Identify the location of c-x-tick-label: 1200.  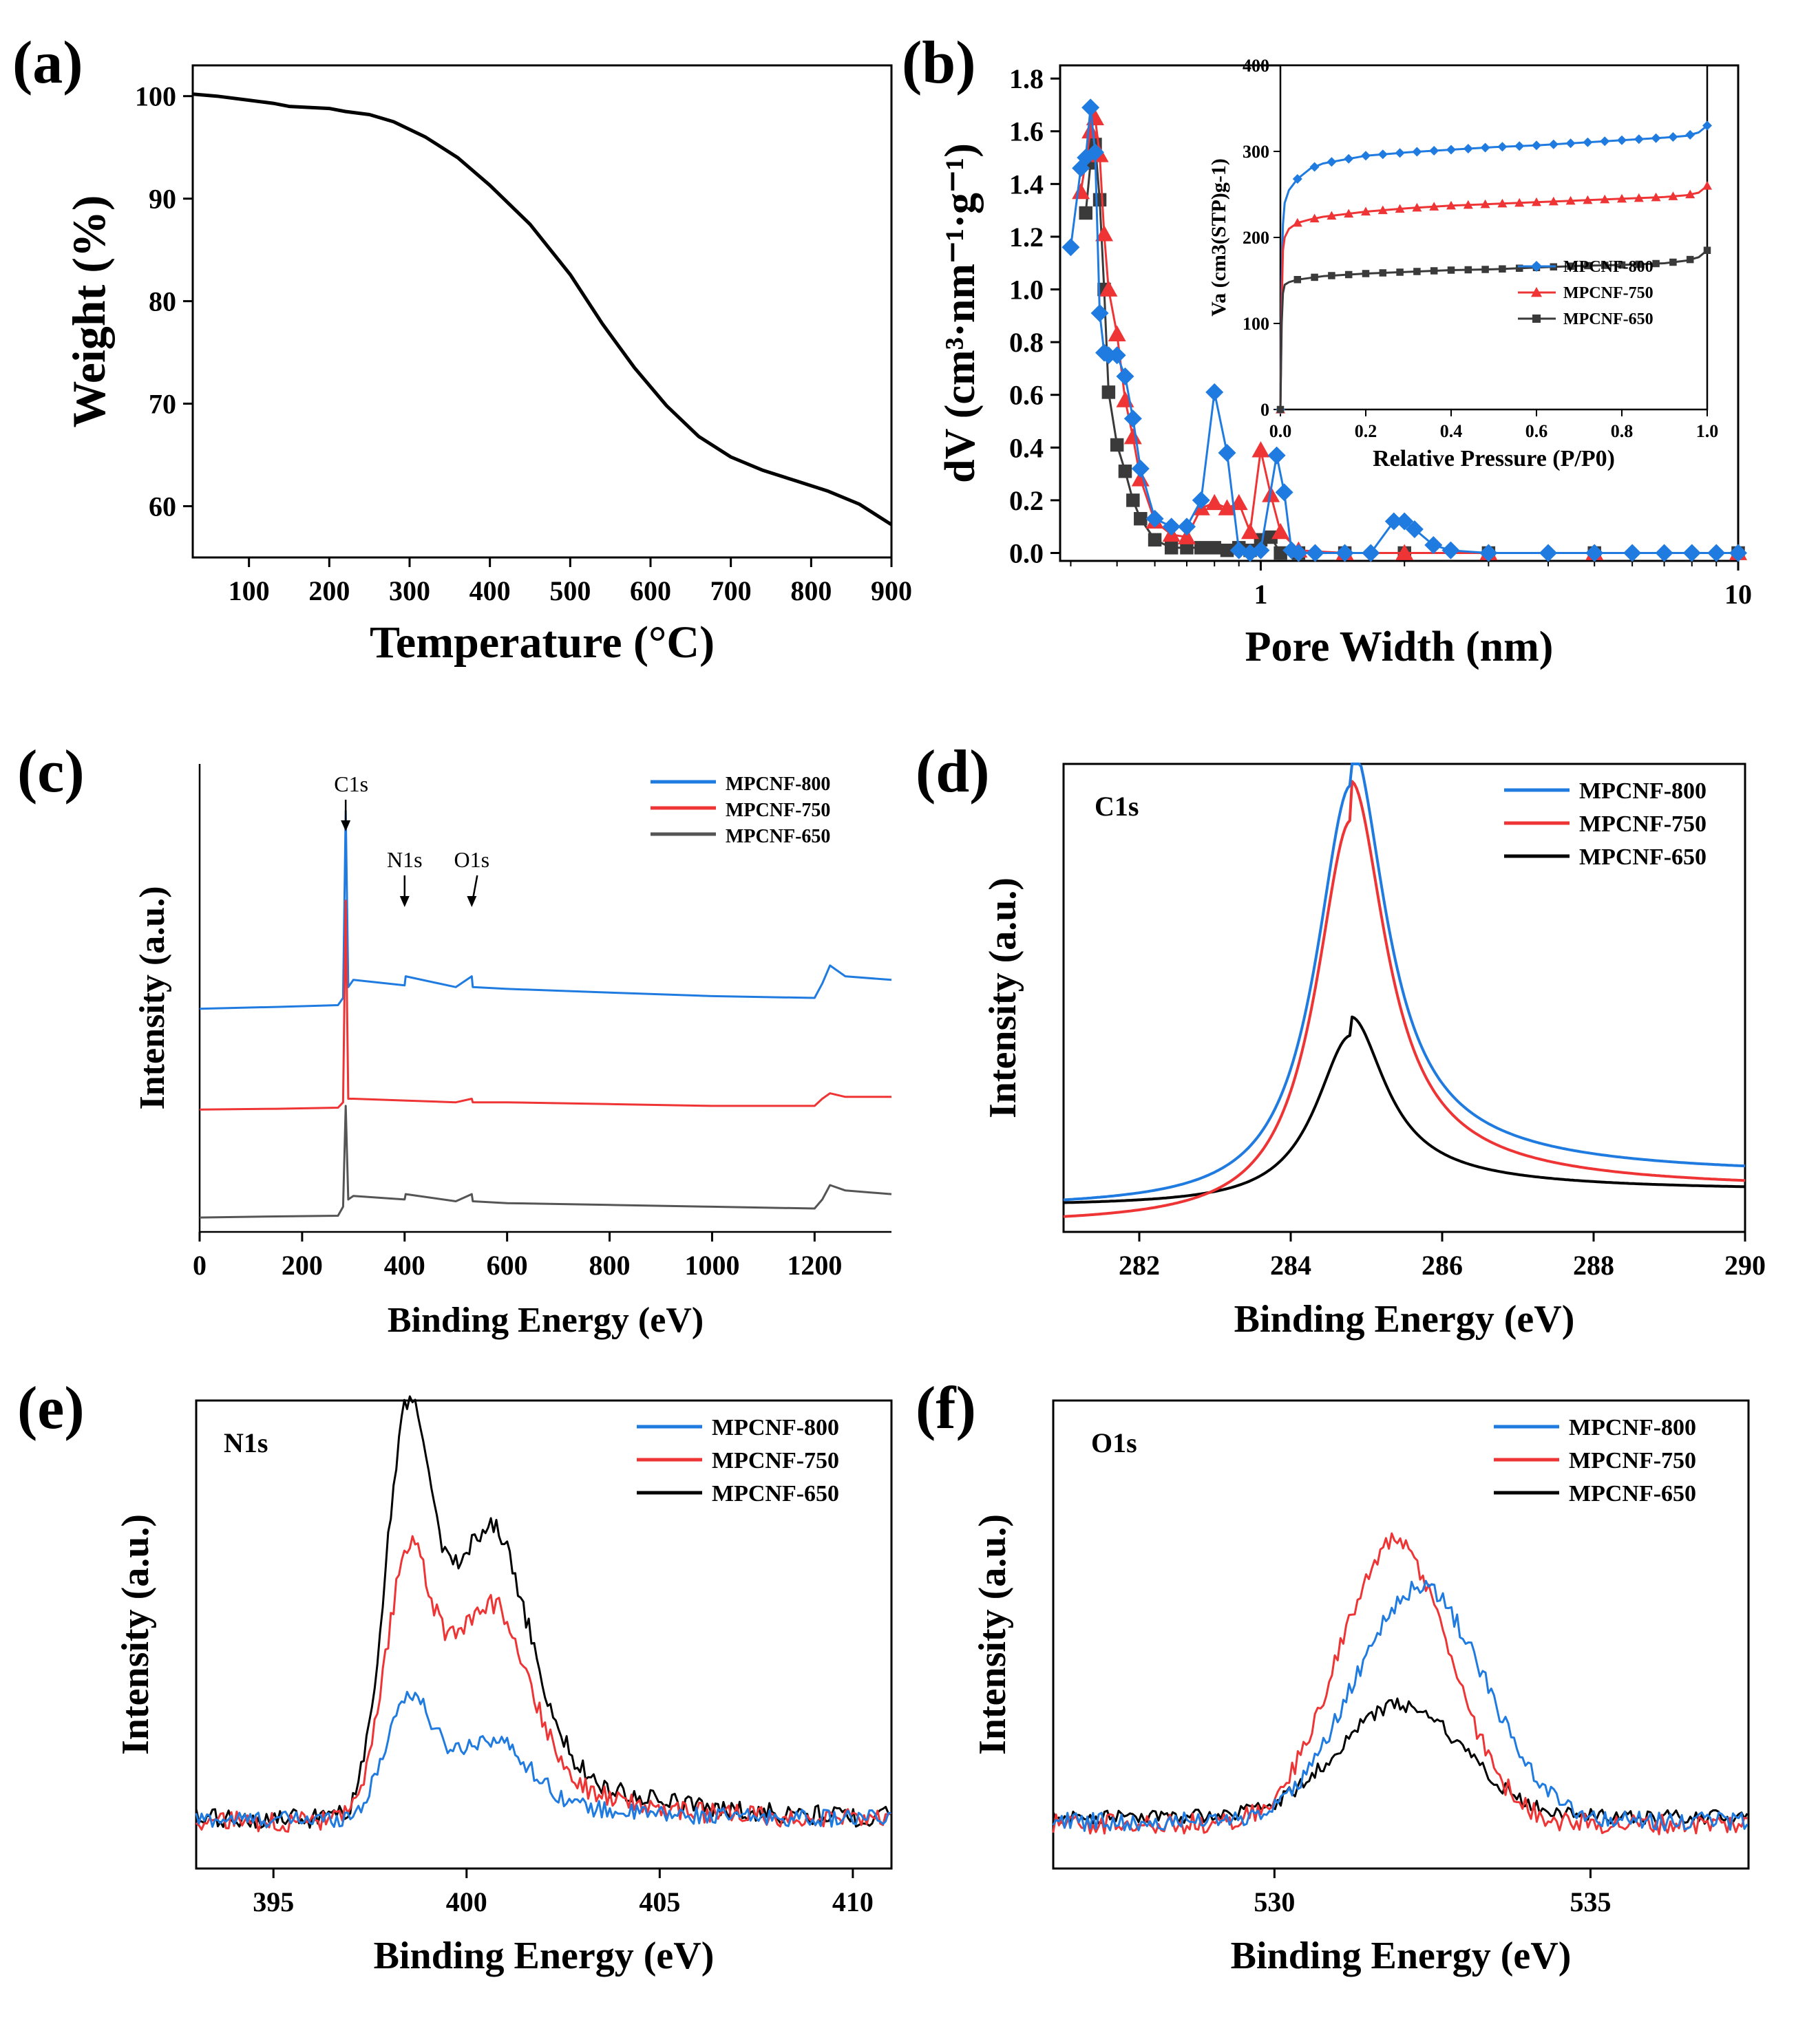
(814, 1265).